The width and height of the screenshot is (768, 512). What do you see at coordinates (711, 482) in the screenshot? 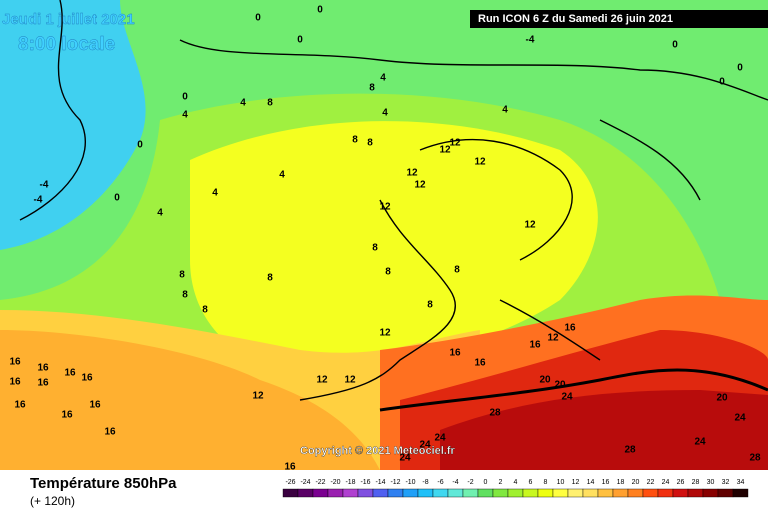
I see `scale-label: 30` at bounding box center [711, 482].